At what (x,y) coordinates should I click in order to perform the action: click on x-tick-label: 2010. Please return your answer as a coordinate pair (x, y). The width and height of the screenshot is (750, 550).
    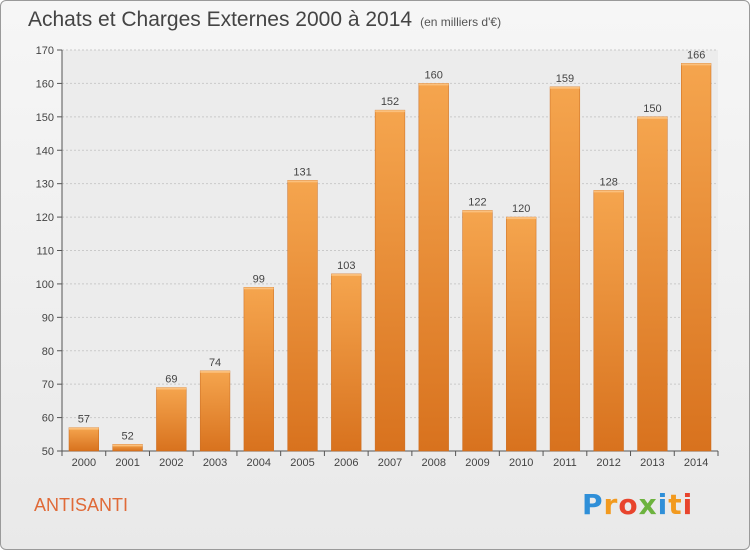
    Looking at the image, I should click on (521, 463).